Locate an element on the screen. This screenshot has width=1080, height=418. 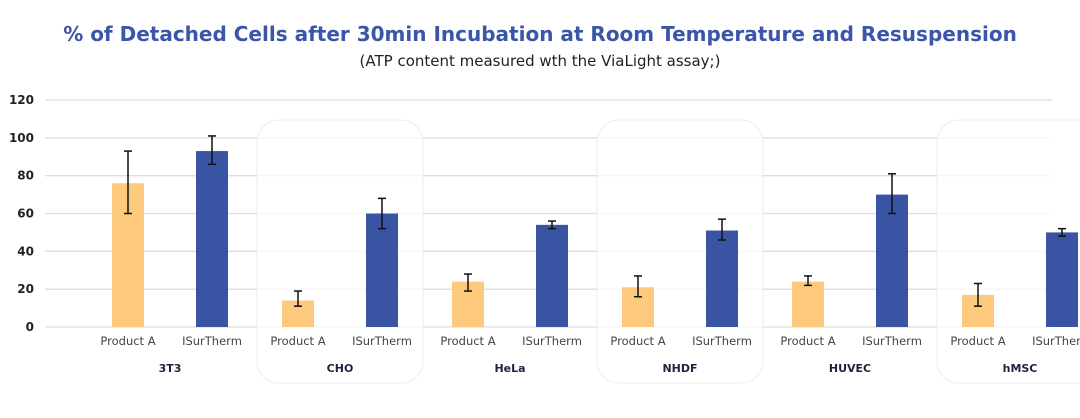
y-tick-label: 60 is located at coordinates (25, 214).